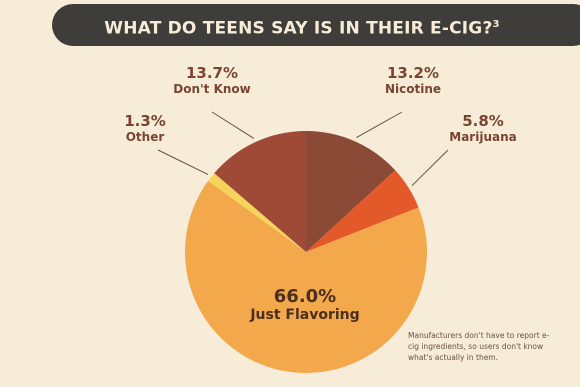 This screenshot has width=580, height=387. What do you see at coordinates (379, 125) in the screenshot?
I see `leader-line-nicotine` at bounding box center [379, 125].